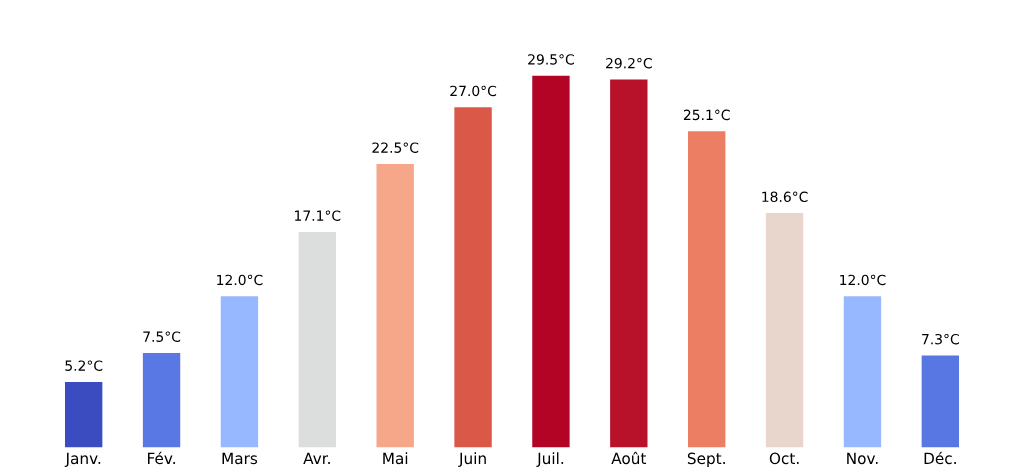  Describe the element at coordinates (318, 215) in the screenshot. I see `data-label: 17.1°C` at that location.